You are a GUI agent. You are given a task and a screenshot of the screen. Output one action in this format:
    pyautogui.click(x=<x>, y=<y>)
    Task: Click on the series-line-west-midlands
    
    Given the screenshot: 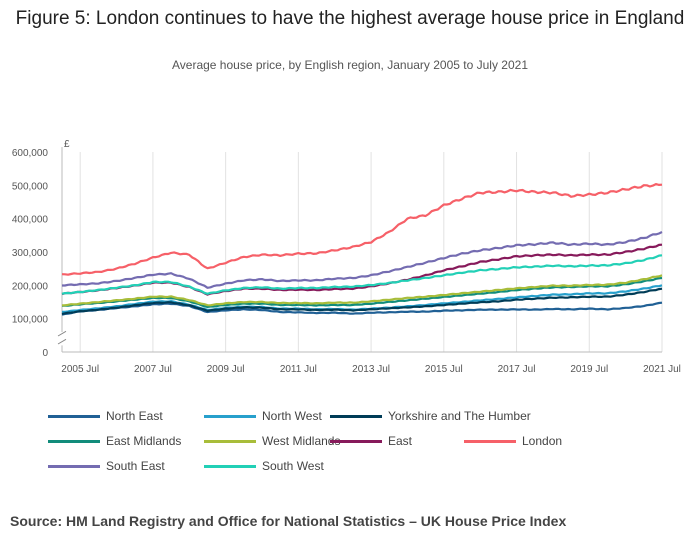 What is the action you would take?
    pyautogui.click(x=362, y=290)
    